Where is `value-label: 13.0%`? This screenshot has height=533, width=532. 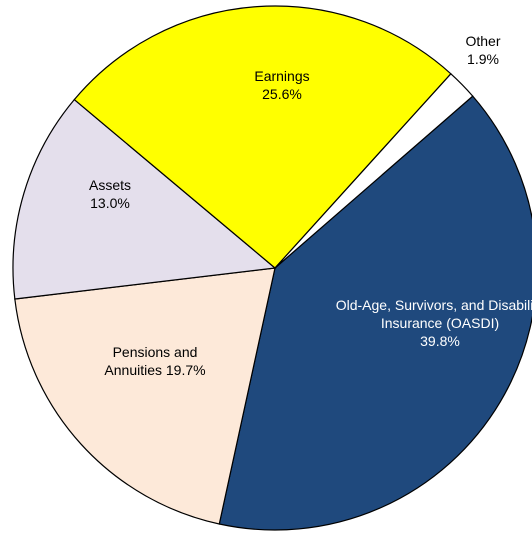 value-label: 13.0% is located at coordinates (110, 203).